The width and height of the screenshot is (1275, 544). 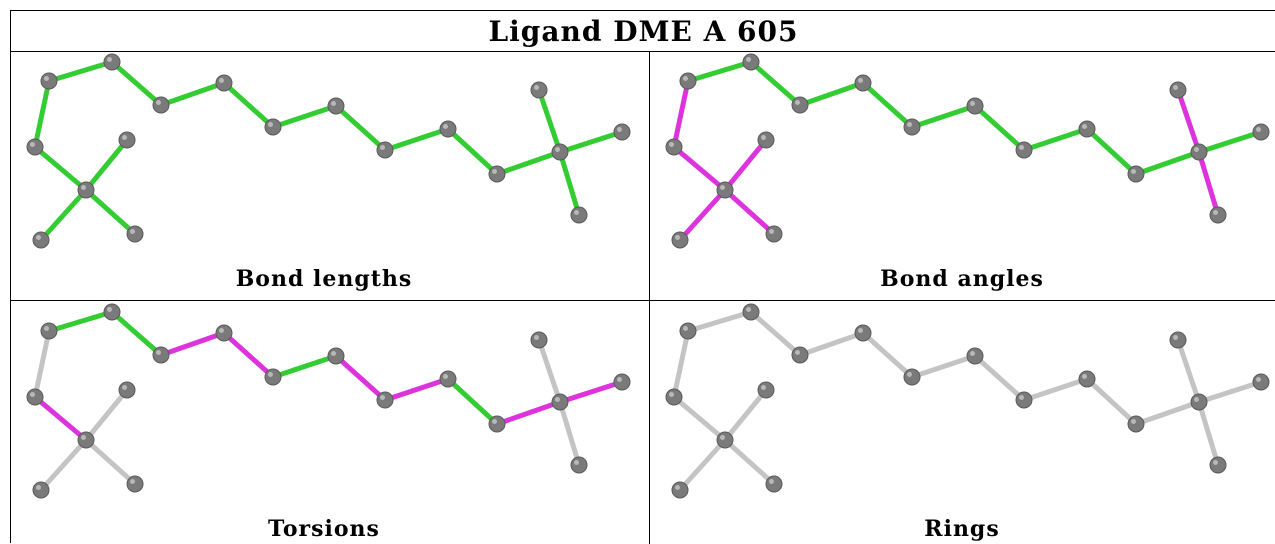 I want to click on caption-bond-lengths: Bond lengths, so click(x=324, y=279).